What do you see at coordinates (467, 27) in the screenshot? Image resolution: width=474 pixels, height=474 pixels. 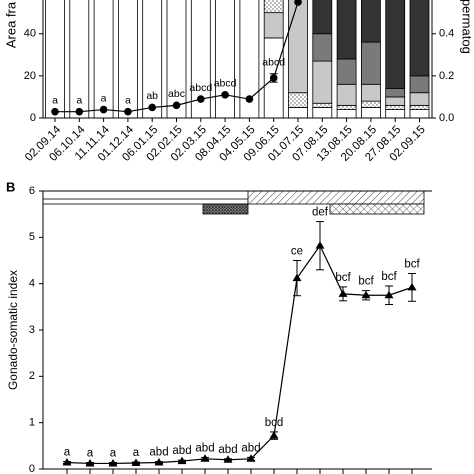 I see `y2-axis-label: Spermatog` at bounding box center [467, 27].